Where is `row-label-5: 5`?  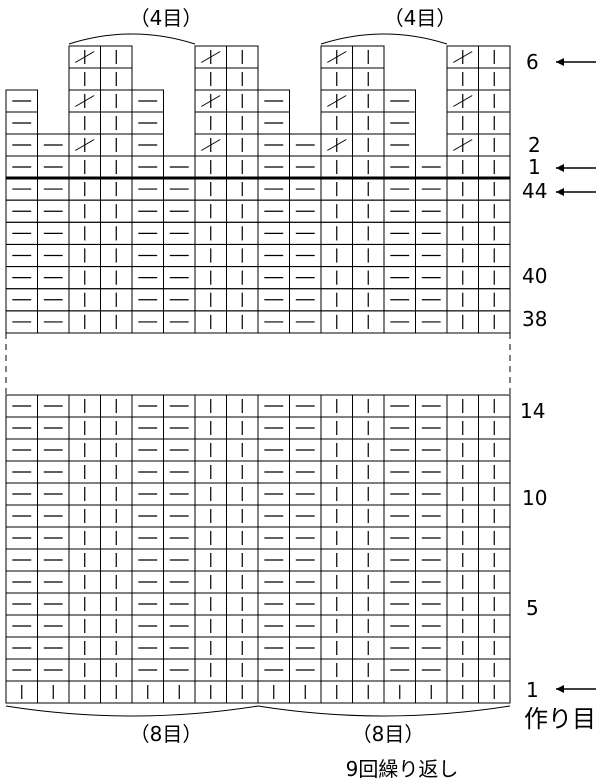
row-label-5: 5 is located at coordinates (532, 608).